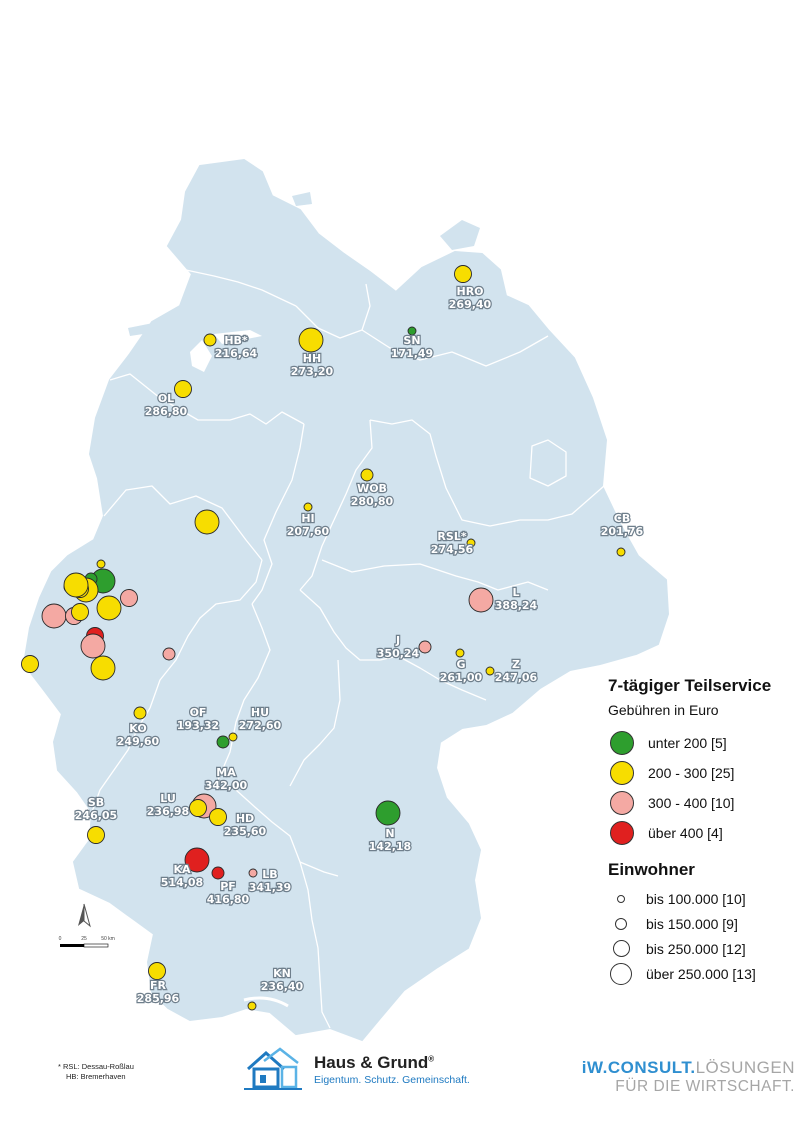  Describe the element at coordinates (282, 986) in the screenshot. I see `city-fee-label: 236,40` at that location.